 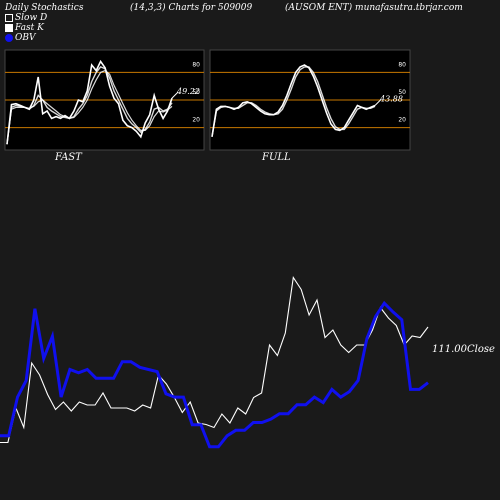 I want to click on legend-obv-label: OBV, so click(x=25, y=38).